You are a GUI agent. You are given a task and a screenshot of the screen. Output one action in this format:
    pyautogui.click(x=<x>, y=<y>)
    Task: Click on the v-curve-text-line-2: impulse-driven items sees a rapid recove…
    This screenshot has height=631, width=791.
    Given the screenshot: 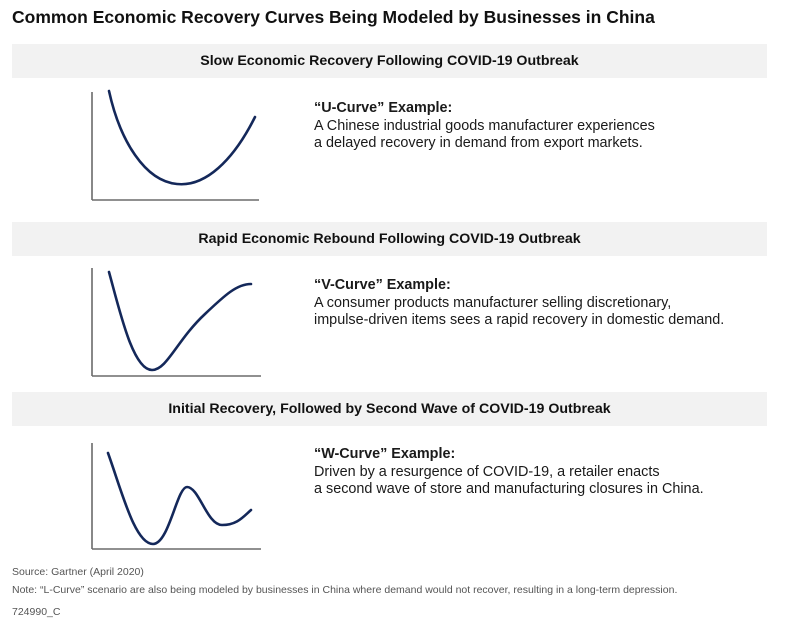 What is the action you would take?
    pyautogui.click(x=519, y=320)
    